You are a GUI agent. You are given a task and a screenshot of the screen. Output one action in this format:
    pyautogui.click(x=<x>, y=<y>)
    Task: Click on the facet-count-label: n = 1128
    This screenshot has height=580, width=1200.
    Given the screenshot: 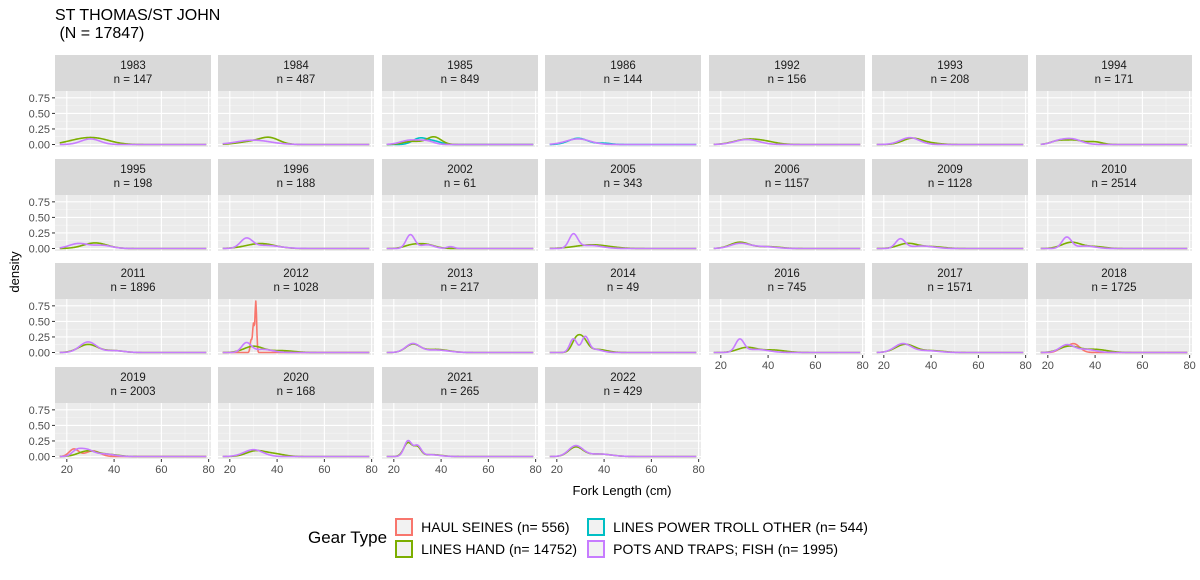 What is the action you would take?
    pyautogui.click(x=950, y=184)
    